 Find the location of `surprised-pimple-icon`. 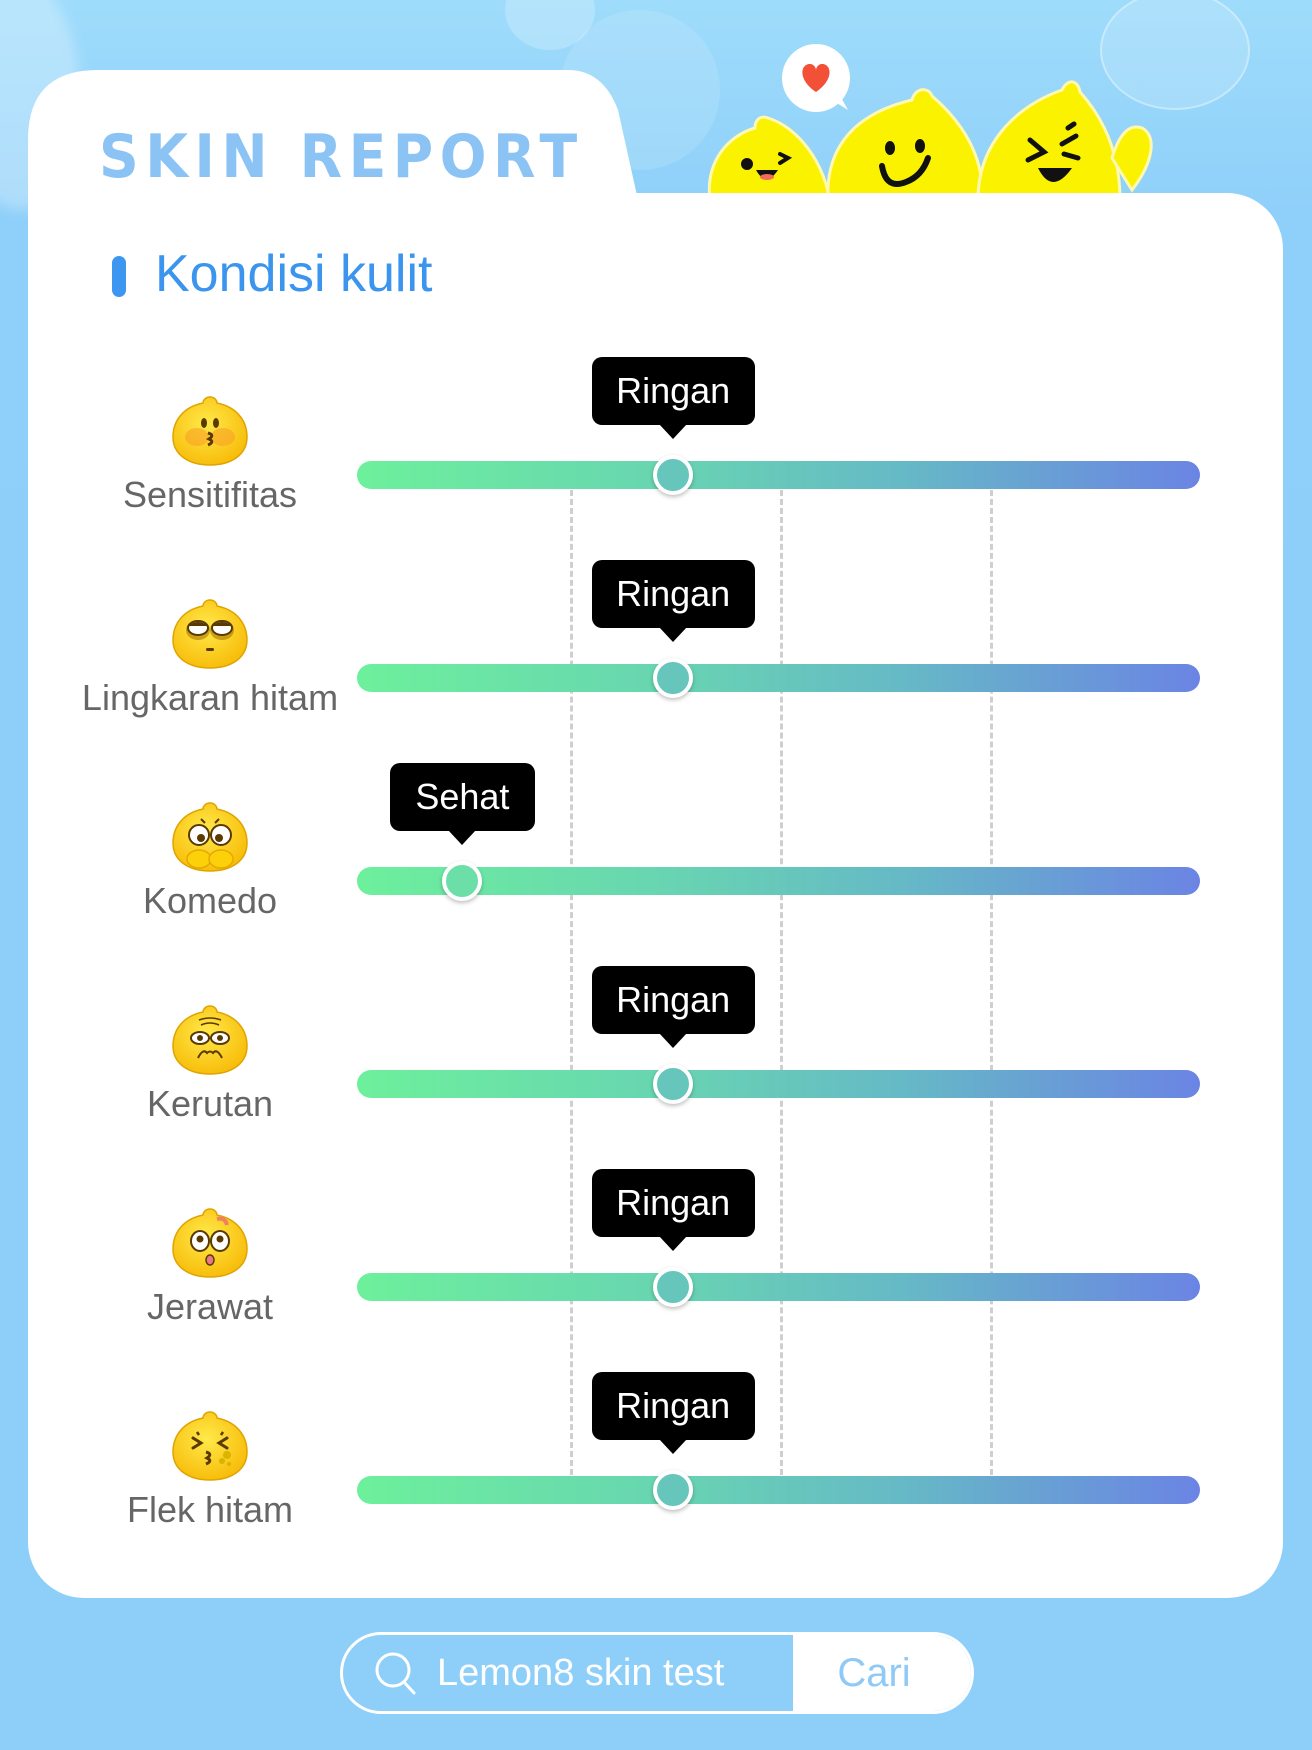

surprised-pimple-icon is located at coordinates (210, 1242).